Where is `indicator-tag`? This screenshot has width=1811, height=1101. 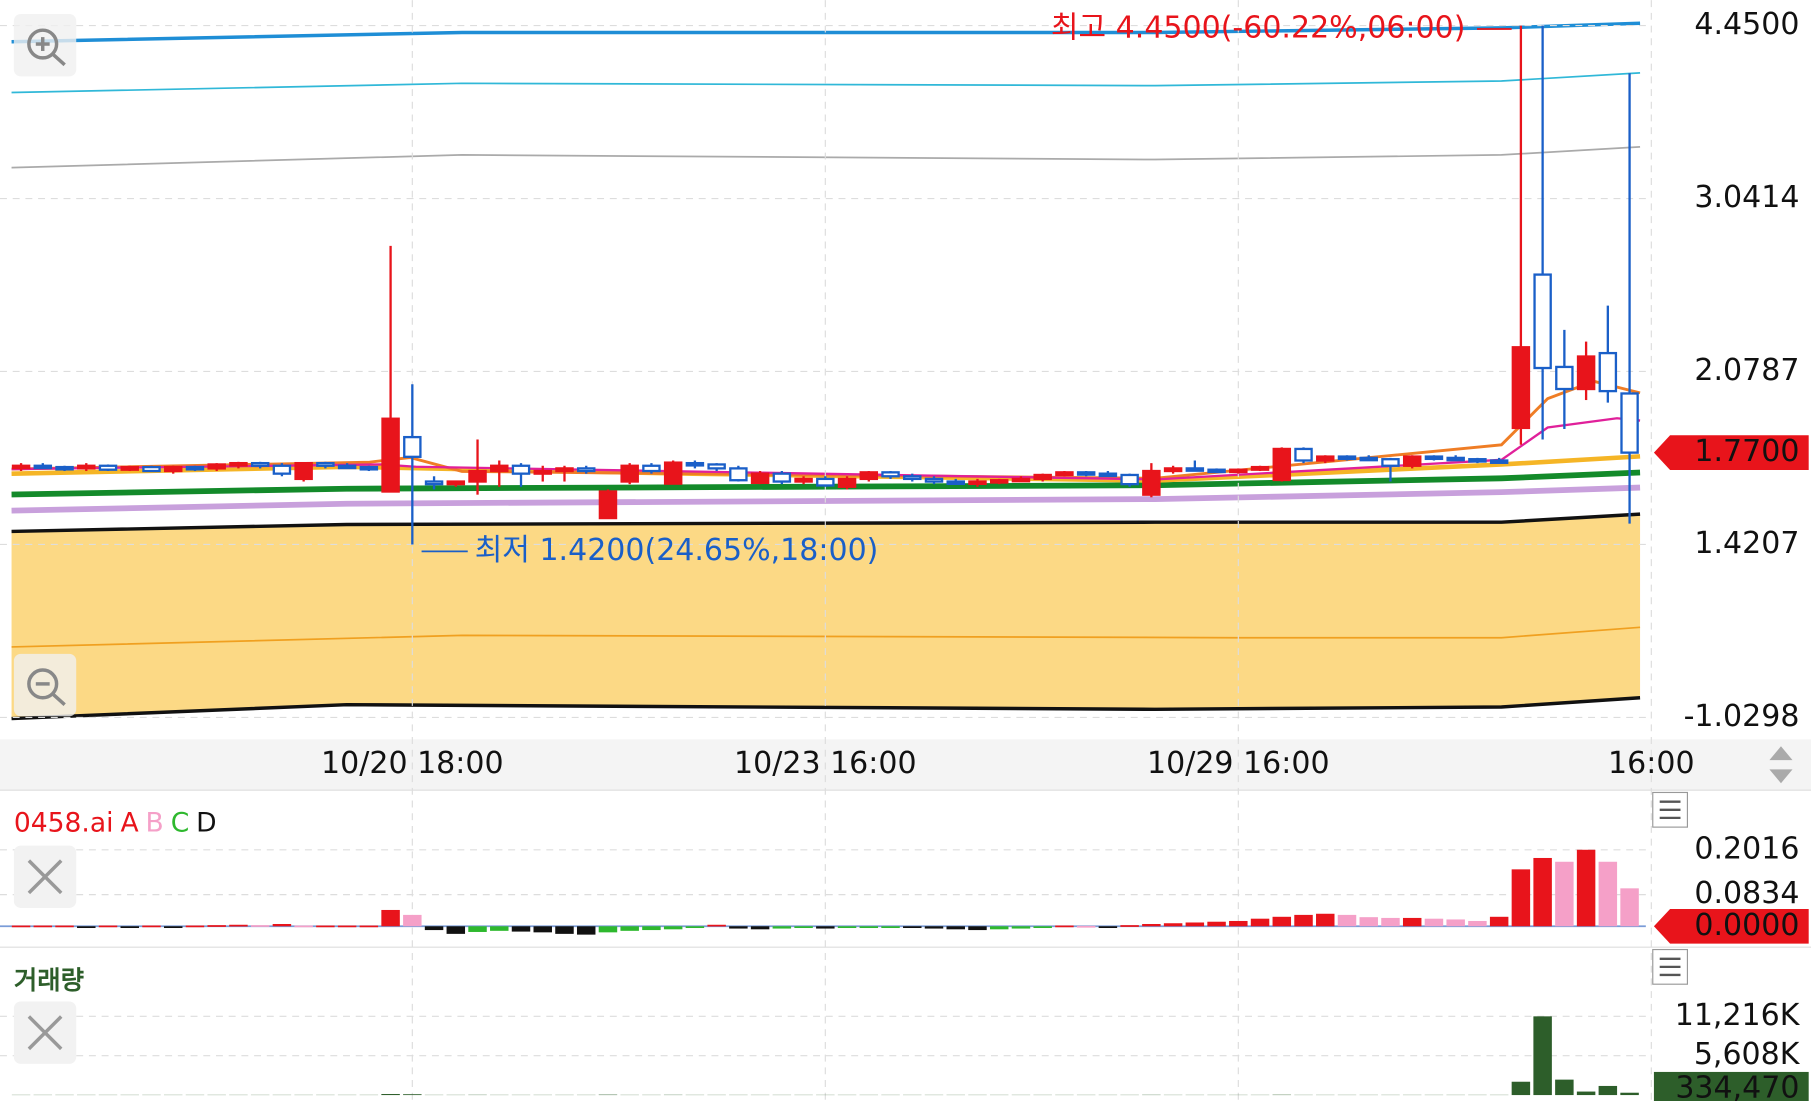 indicator-tag is located at coordinates (1731, 926).